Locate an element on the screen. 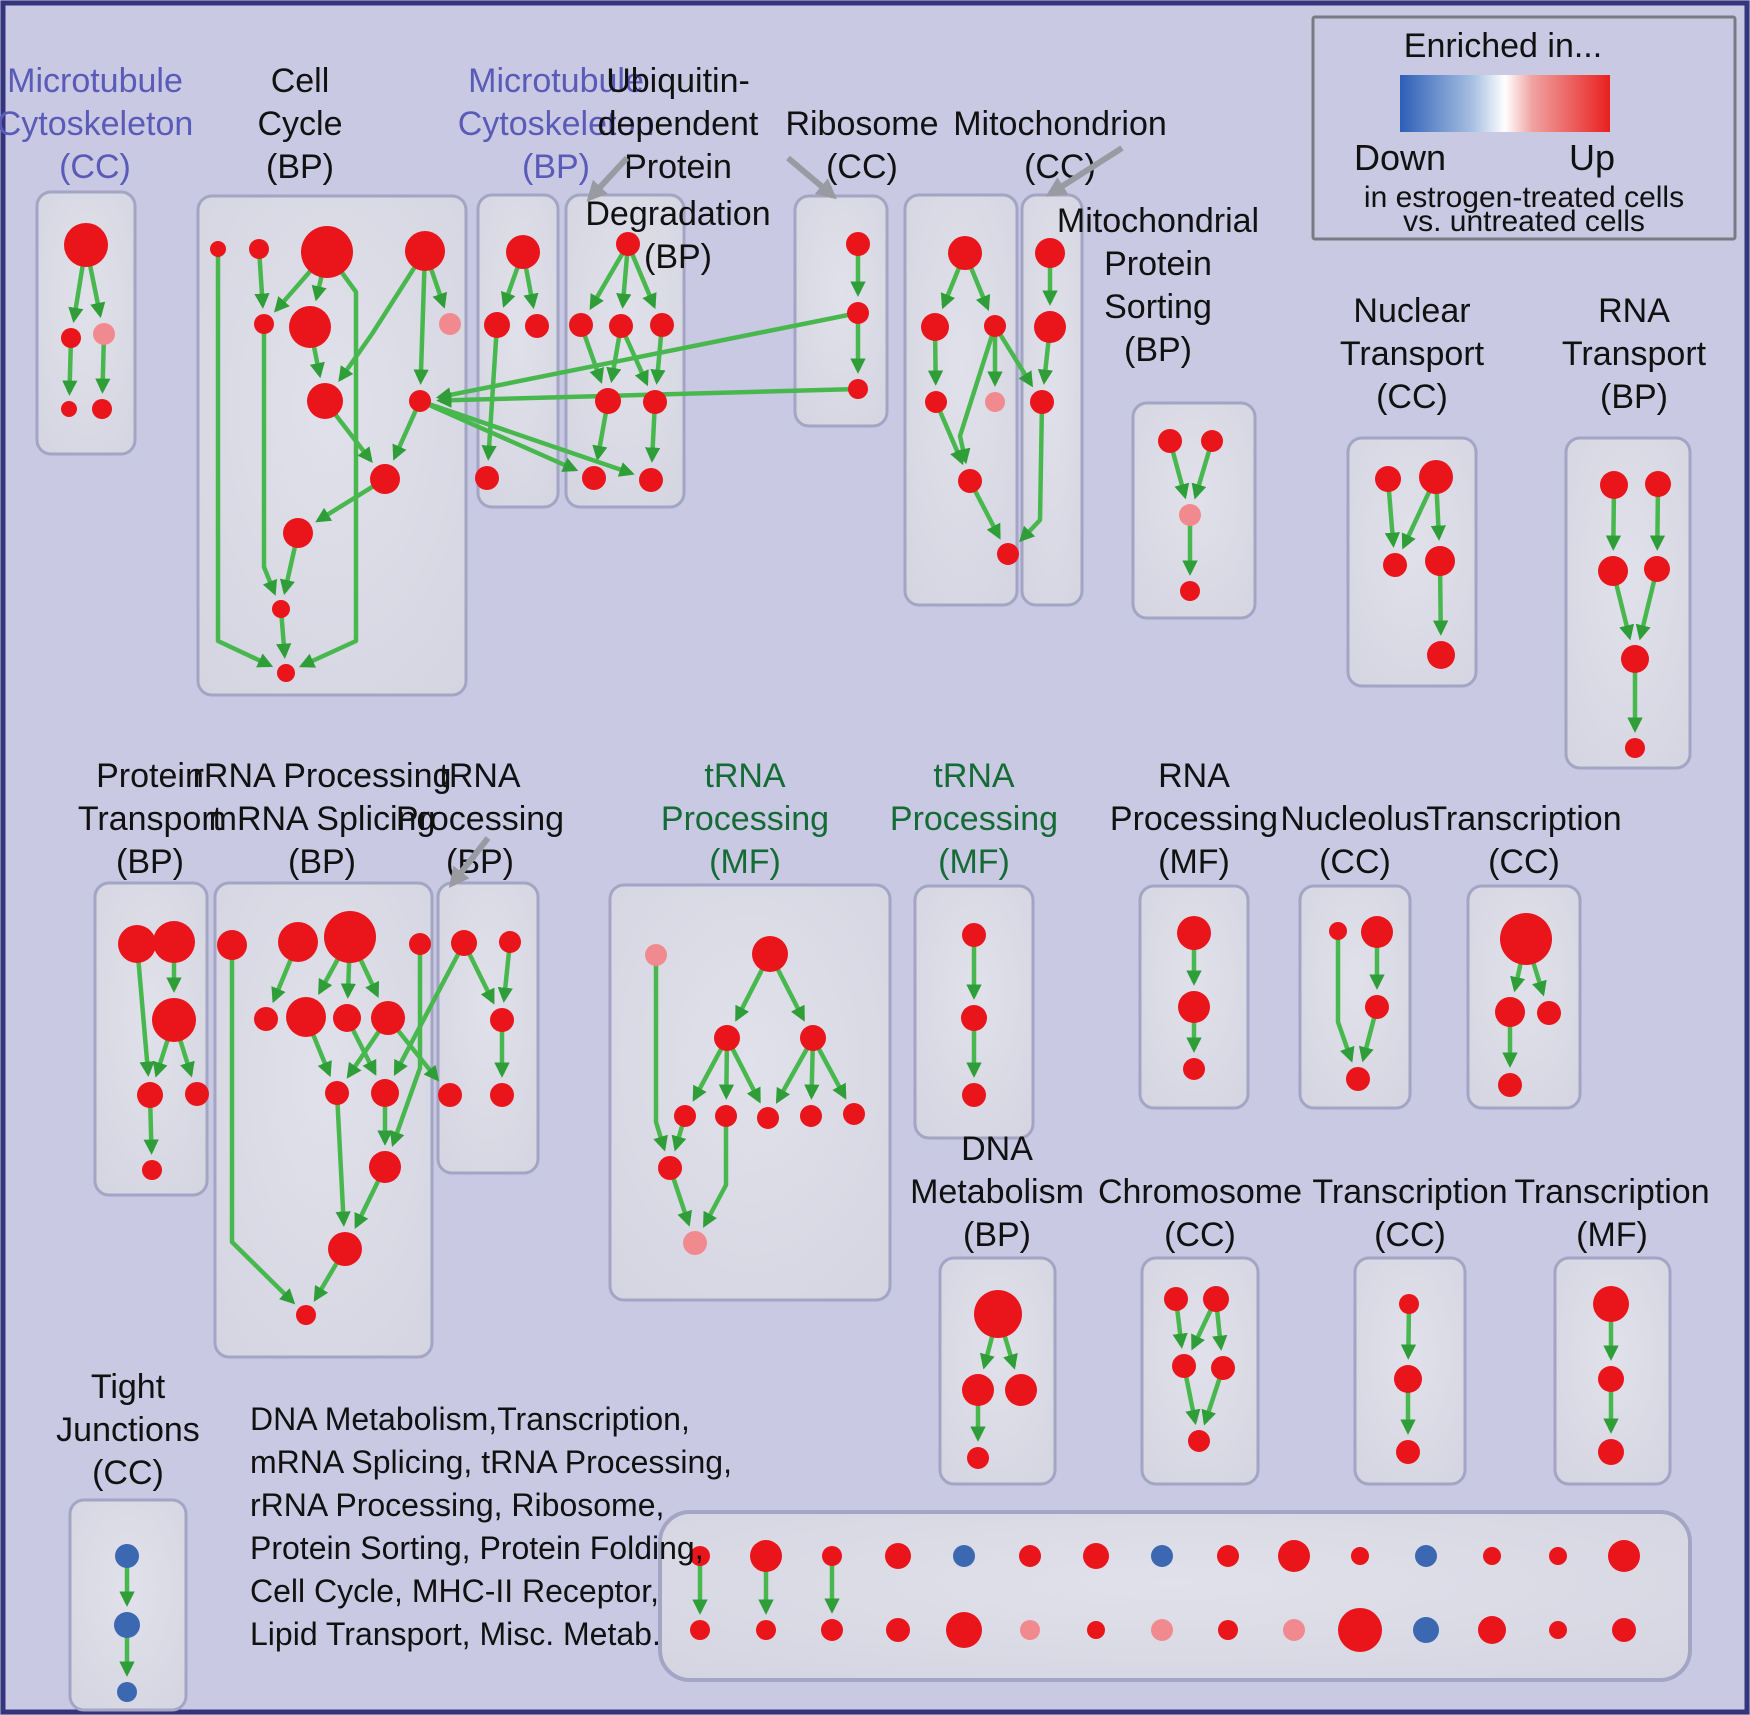 This screenshot has height=1715, width=1750. legend-subtitle-line1: in estrogen-treated cells is located at coordinates (1524, 197).